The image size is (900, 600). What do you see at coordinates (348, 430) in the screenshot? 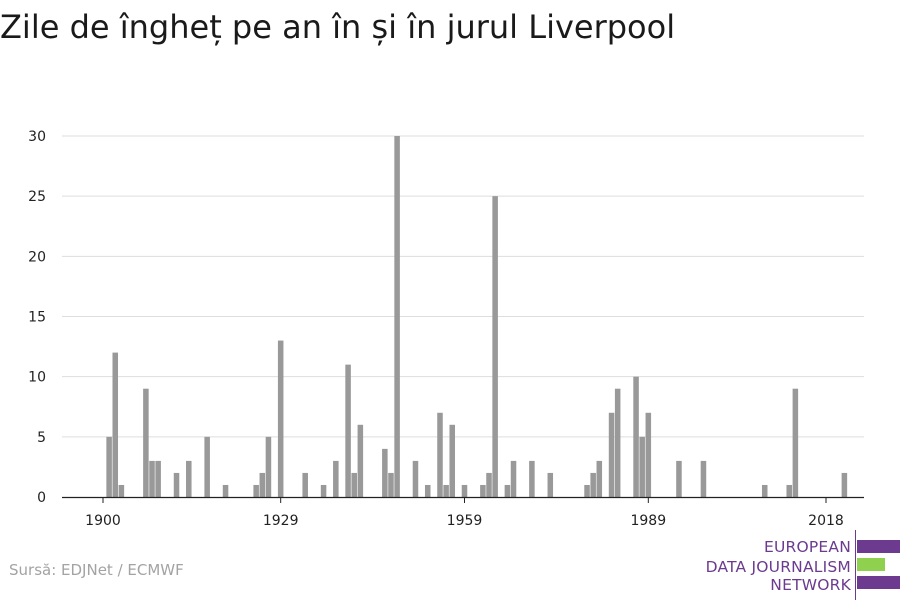
I see `bar-1940` at bounding box center [348, 430].